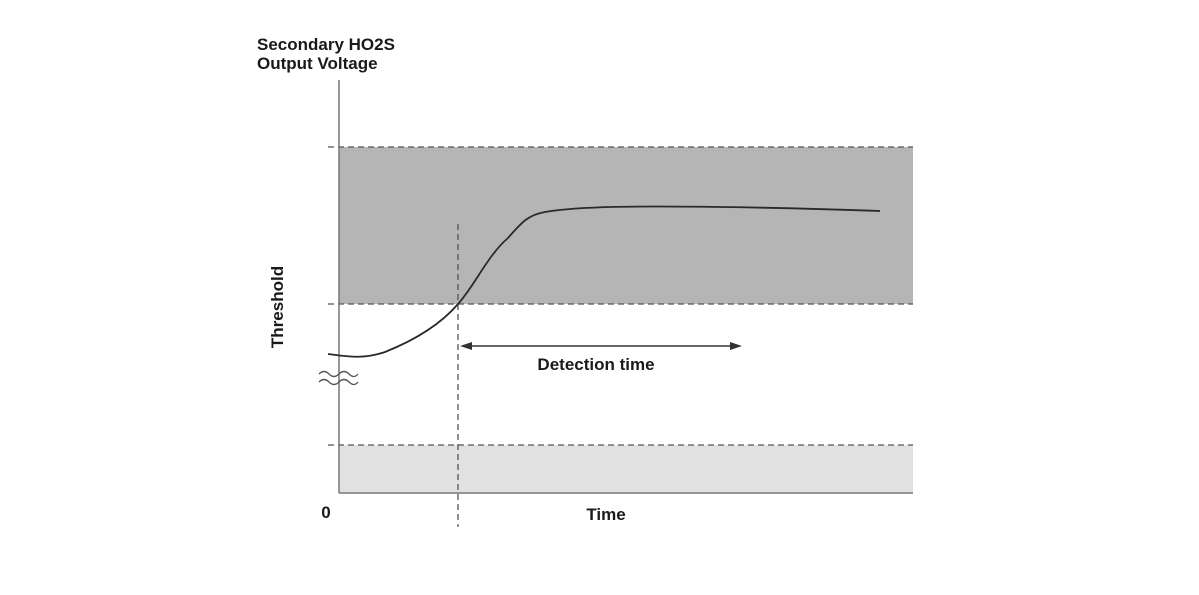 Image resolution: width=1199 pixels, height=595 pixels. I want to click on annotation-detection-time: Detection time, so click(595, 364).